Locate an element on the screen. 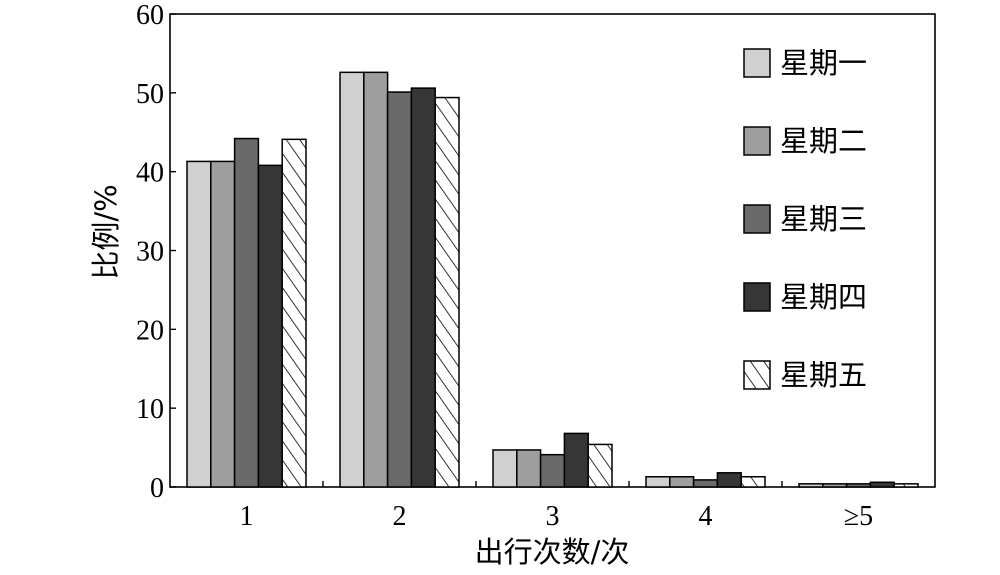 This screenshot has width=1000, height=575. legend-label: 星期二 is located at coordinates (823, 141).